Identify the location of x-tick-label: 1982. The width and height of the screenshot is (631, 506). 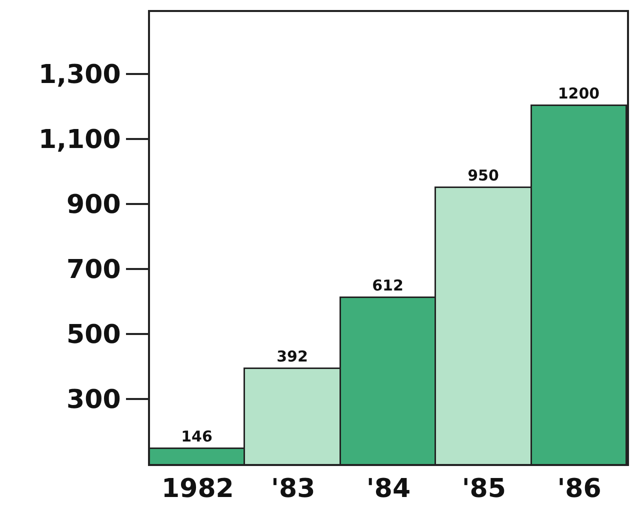
(198, 489).